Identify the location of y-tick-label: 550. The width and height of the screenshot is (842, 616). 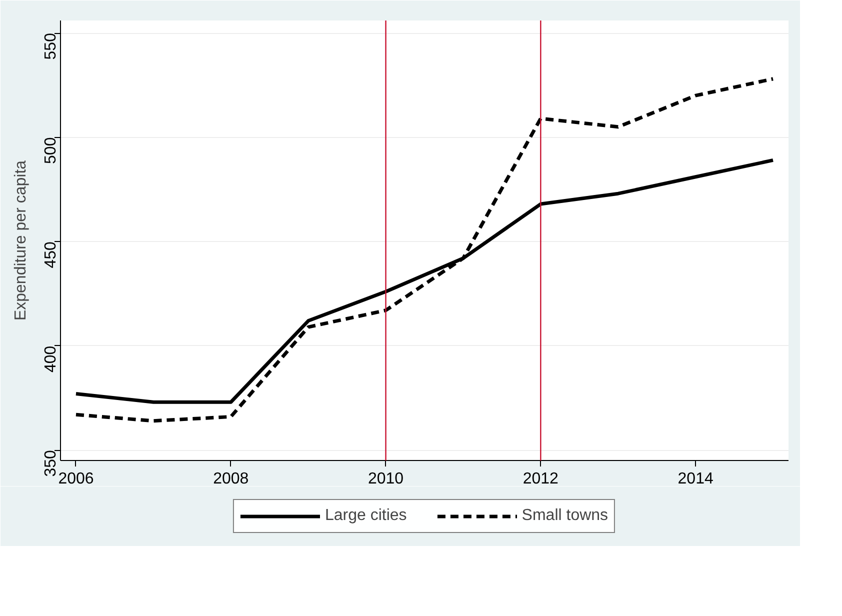
(51, 46).